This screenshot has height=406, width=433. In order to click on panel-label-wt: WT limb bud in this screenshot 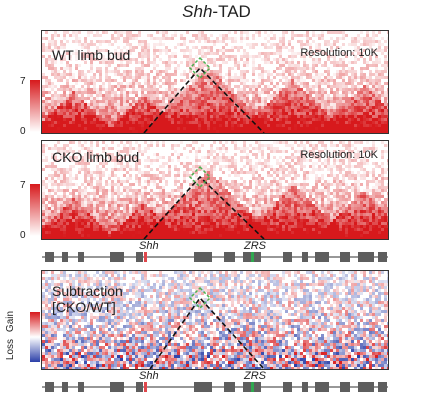, I will do `click(91, 55)`.